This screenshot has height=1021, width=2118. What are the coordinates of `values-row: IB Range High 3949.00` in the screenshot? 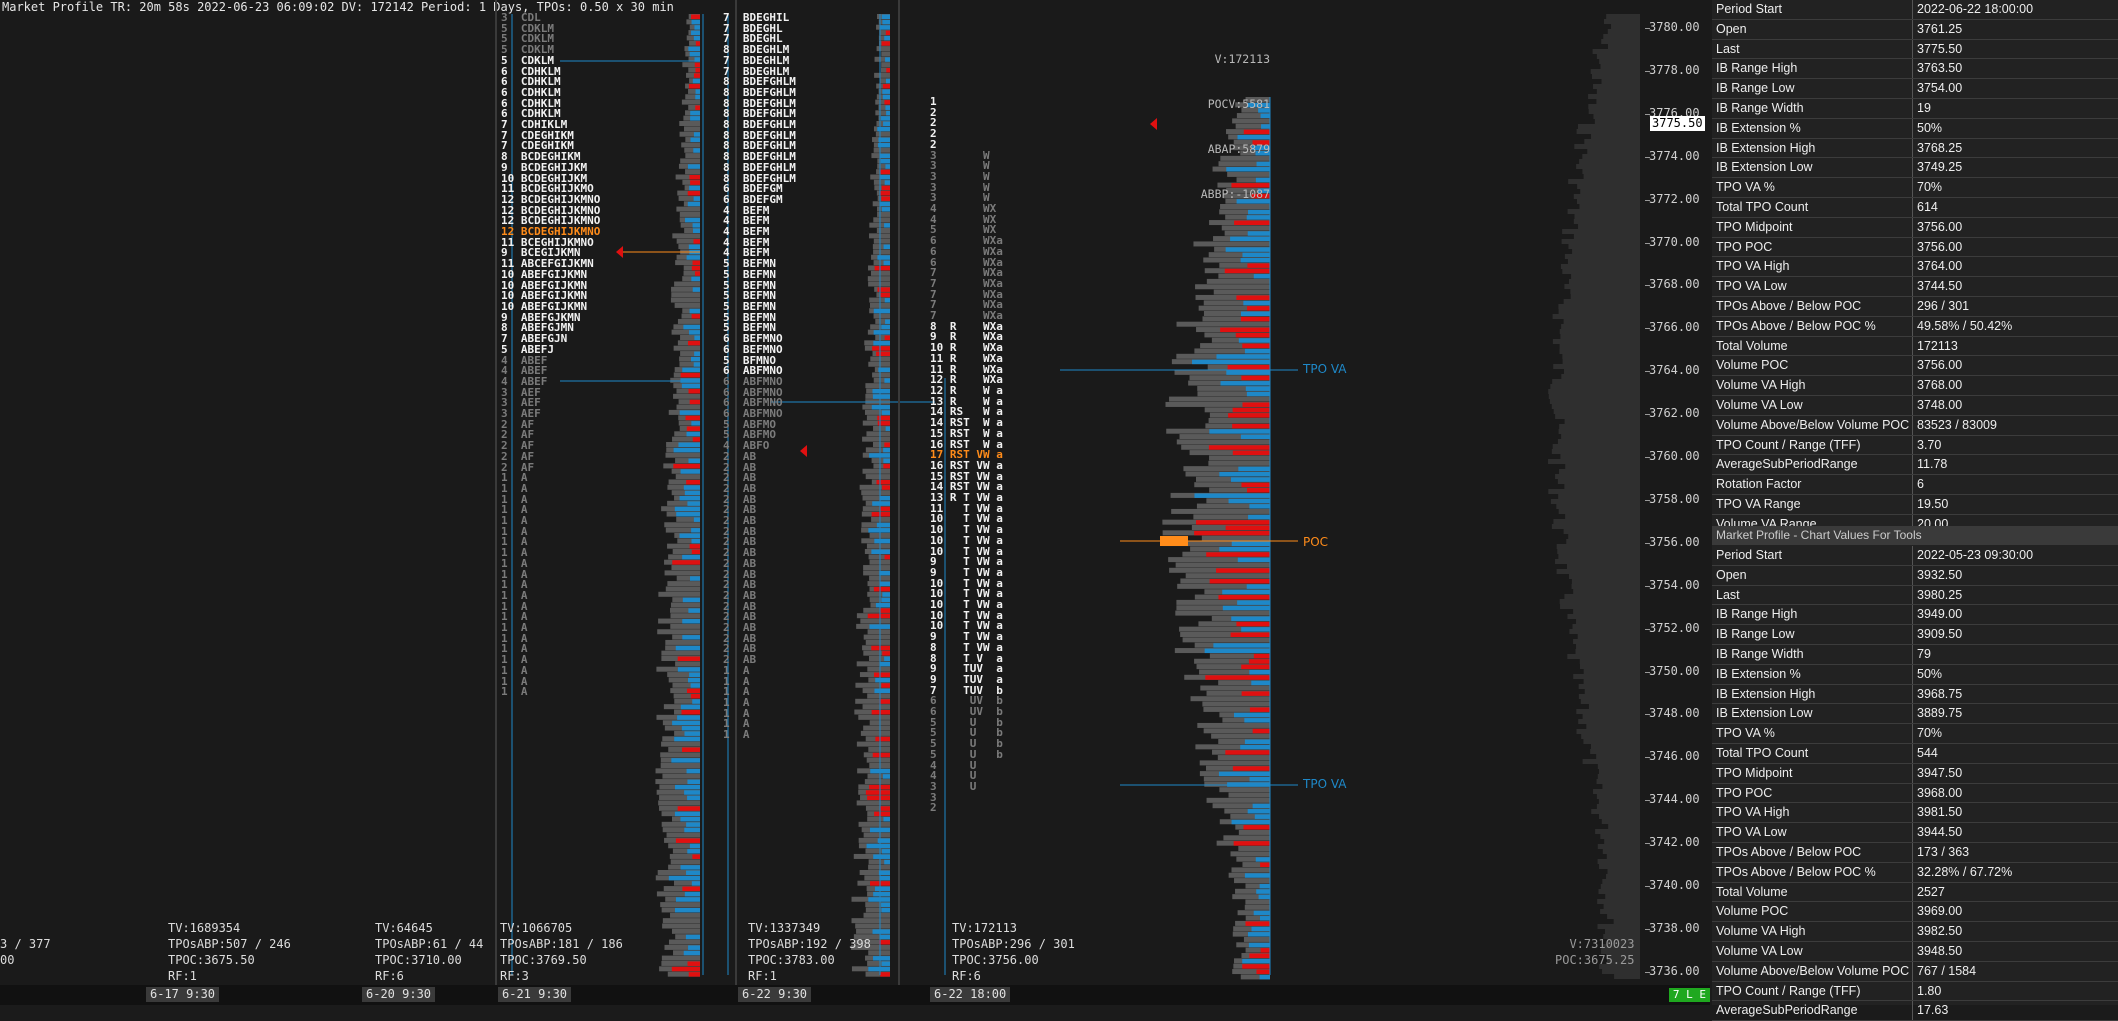 It's located at (1915, 615).